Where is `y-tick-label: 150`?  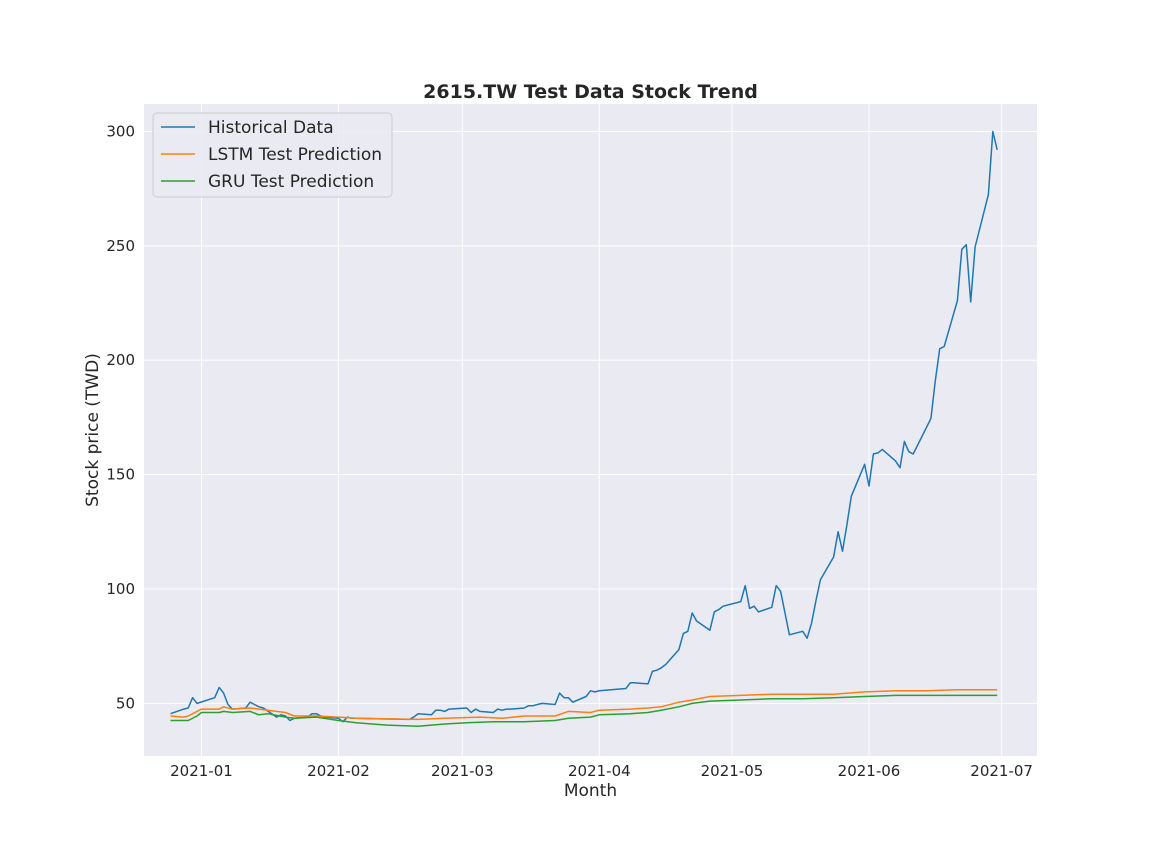
y-tick-label: 150 is located at coordinates (120, 475).